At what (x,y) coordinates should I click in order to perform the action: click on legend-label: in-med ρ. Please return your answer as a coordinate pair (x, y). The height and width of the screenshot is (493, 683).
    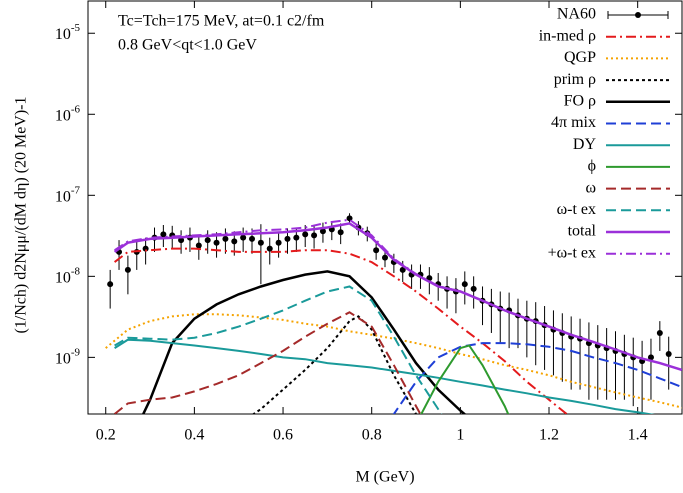
    Looking at the image, I should click on (567, 35).